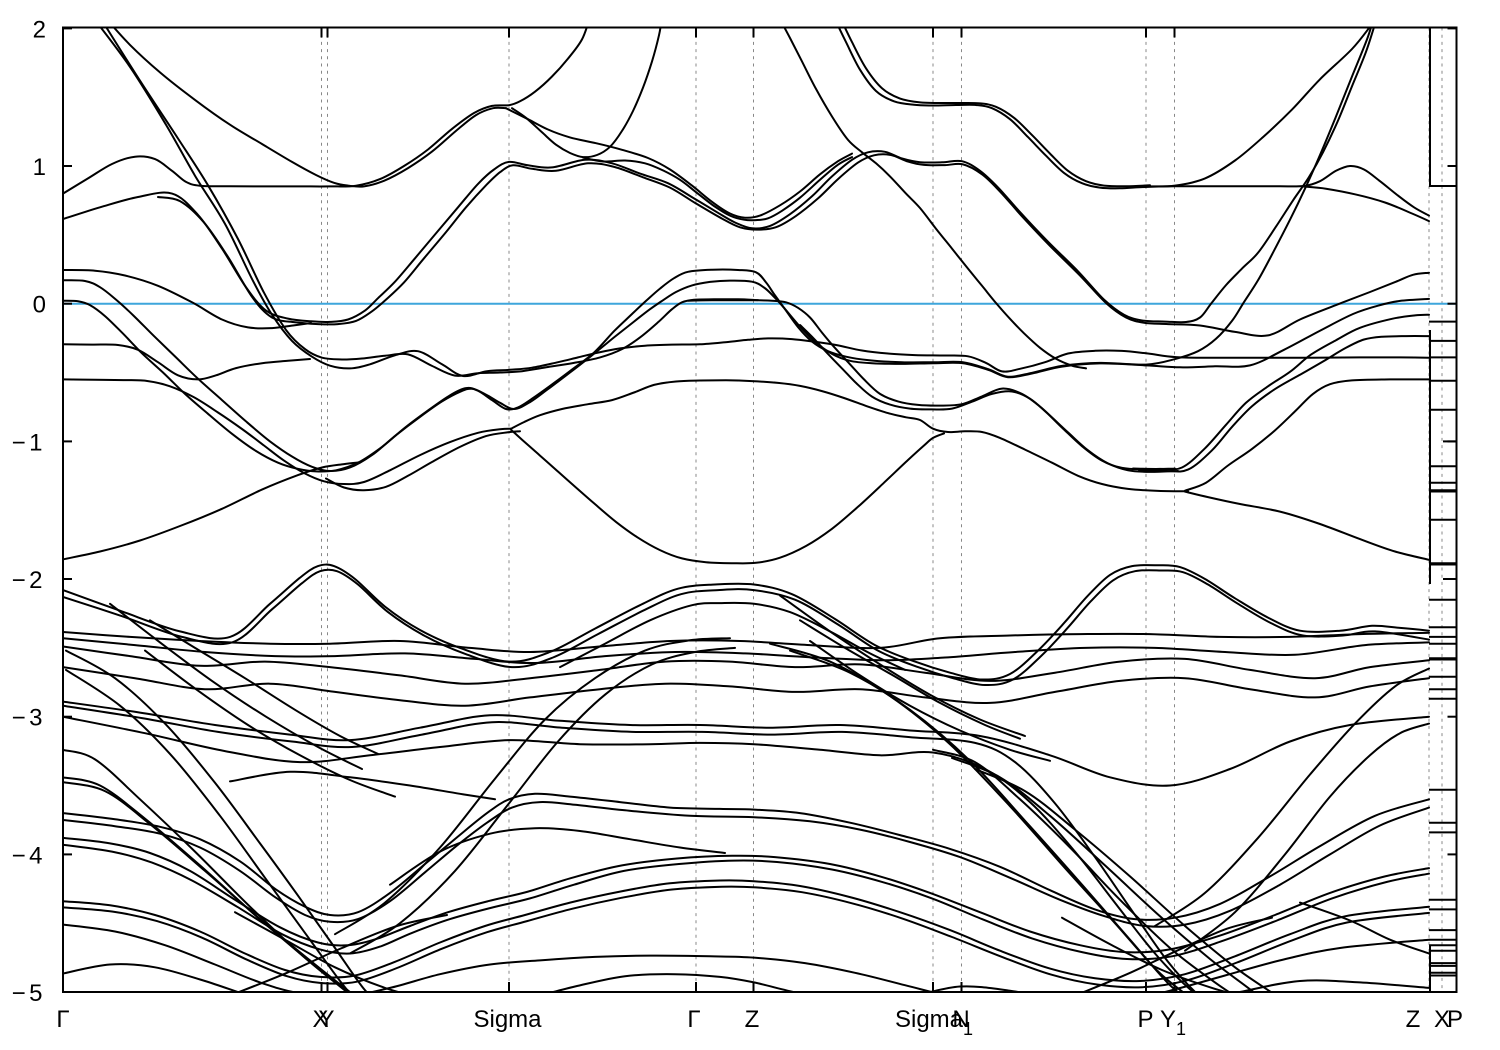 The height and width of the screenshot is (1050, 1500). What do you see at coordinates (29, 580) in the screenshot?
I see `svg-text: −2` at bounding box center [29, 580].